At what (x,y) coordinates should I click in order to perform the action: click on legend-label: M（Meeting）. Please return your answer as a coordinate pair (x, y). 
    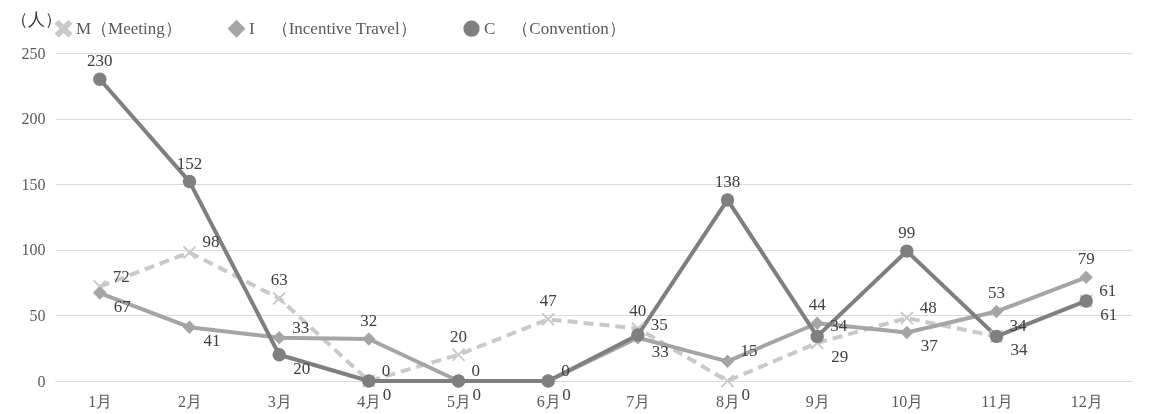
    Looking at the image, I should click on (129, 28).